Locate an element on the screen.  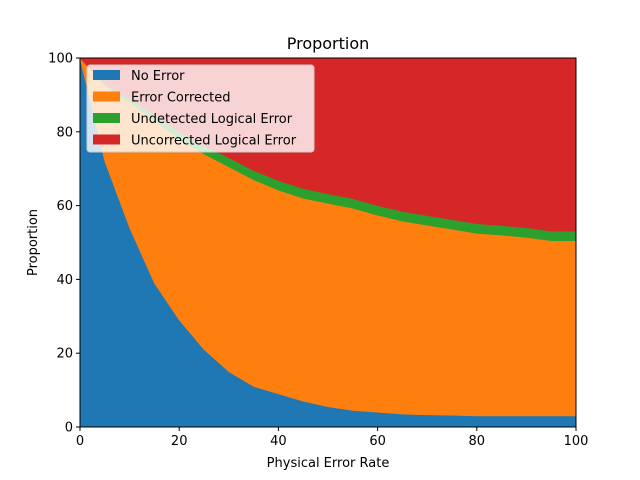
y-tick-label: 80 is located at coordinates (64, 132).